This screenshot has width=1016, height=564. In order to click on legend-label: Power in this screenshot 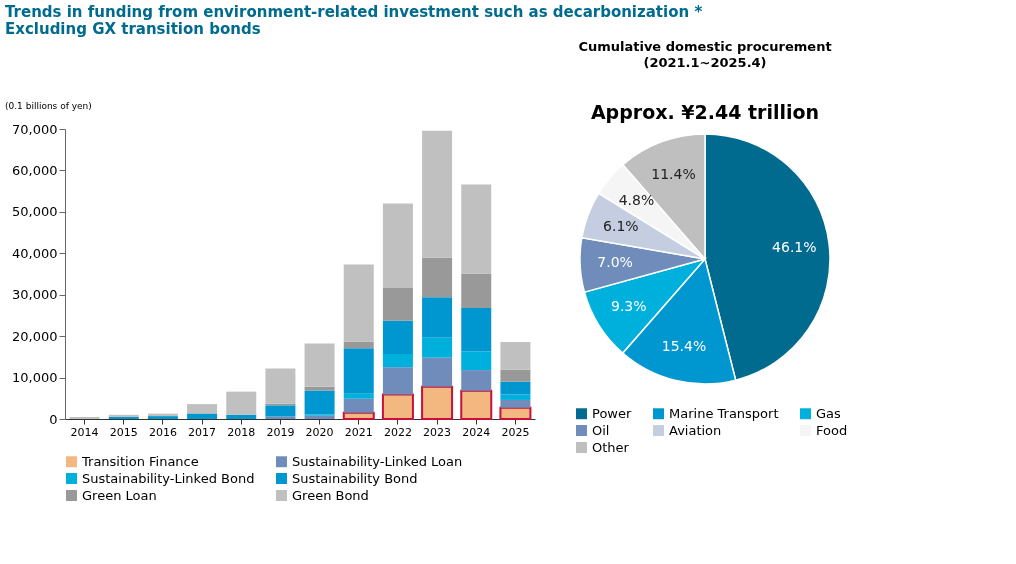, I will do `click(612, 413)`.